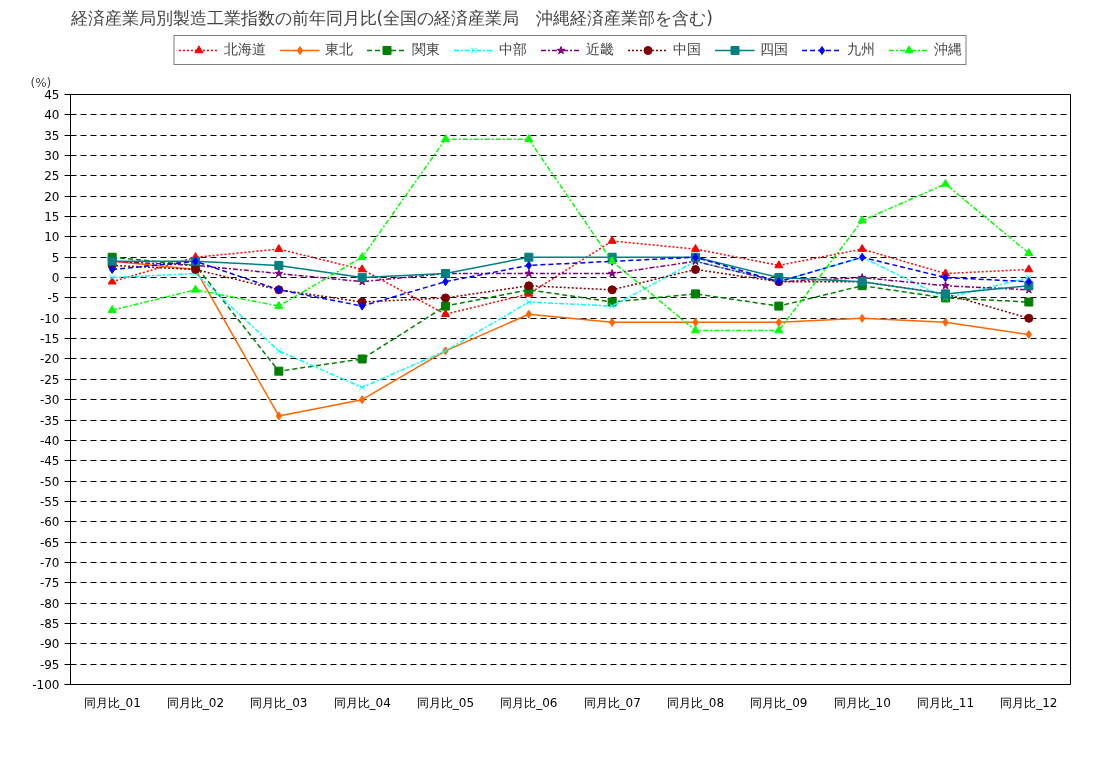 Image resolution: width=1118 pixels, height=769 pixels. Describe the element at coordinates (362, 702) in the screenshot. I see `x-tick-label: 同月比_04` at that location.